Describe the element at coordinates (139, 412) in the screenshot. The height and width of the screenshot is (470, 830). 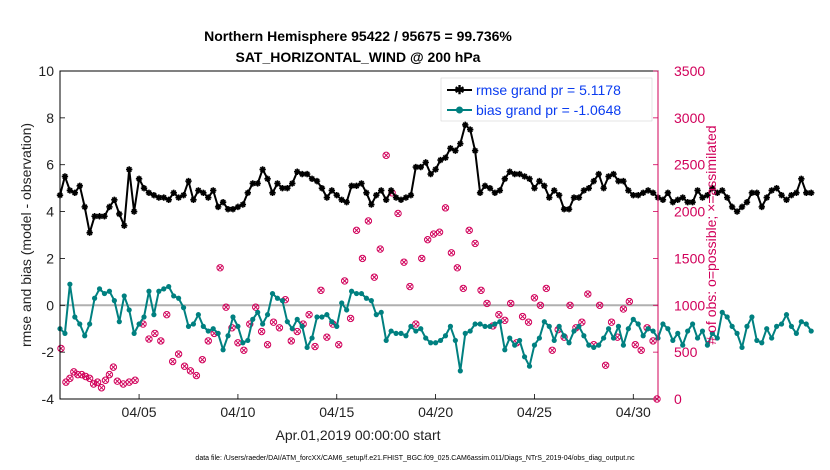
I see `x-tick-label: 04/05` at that location.